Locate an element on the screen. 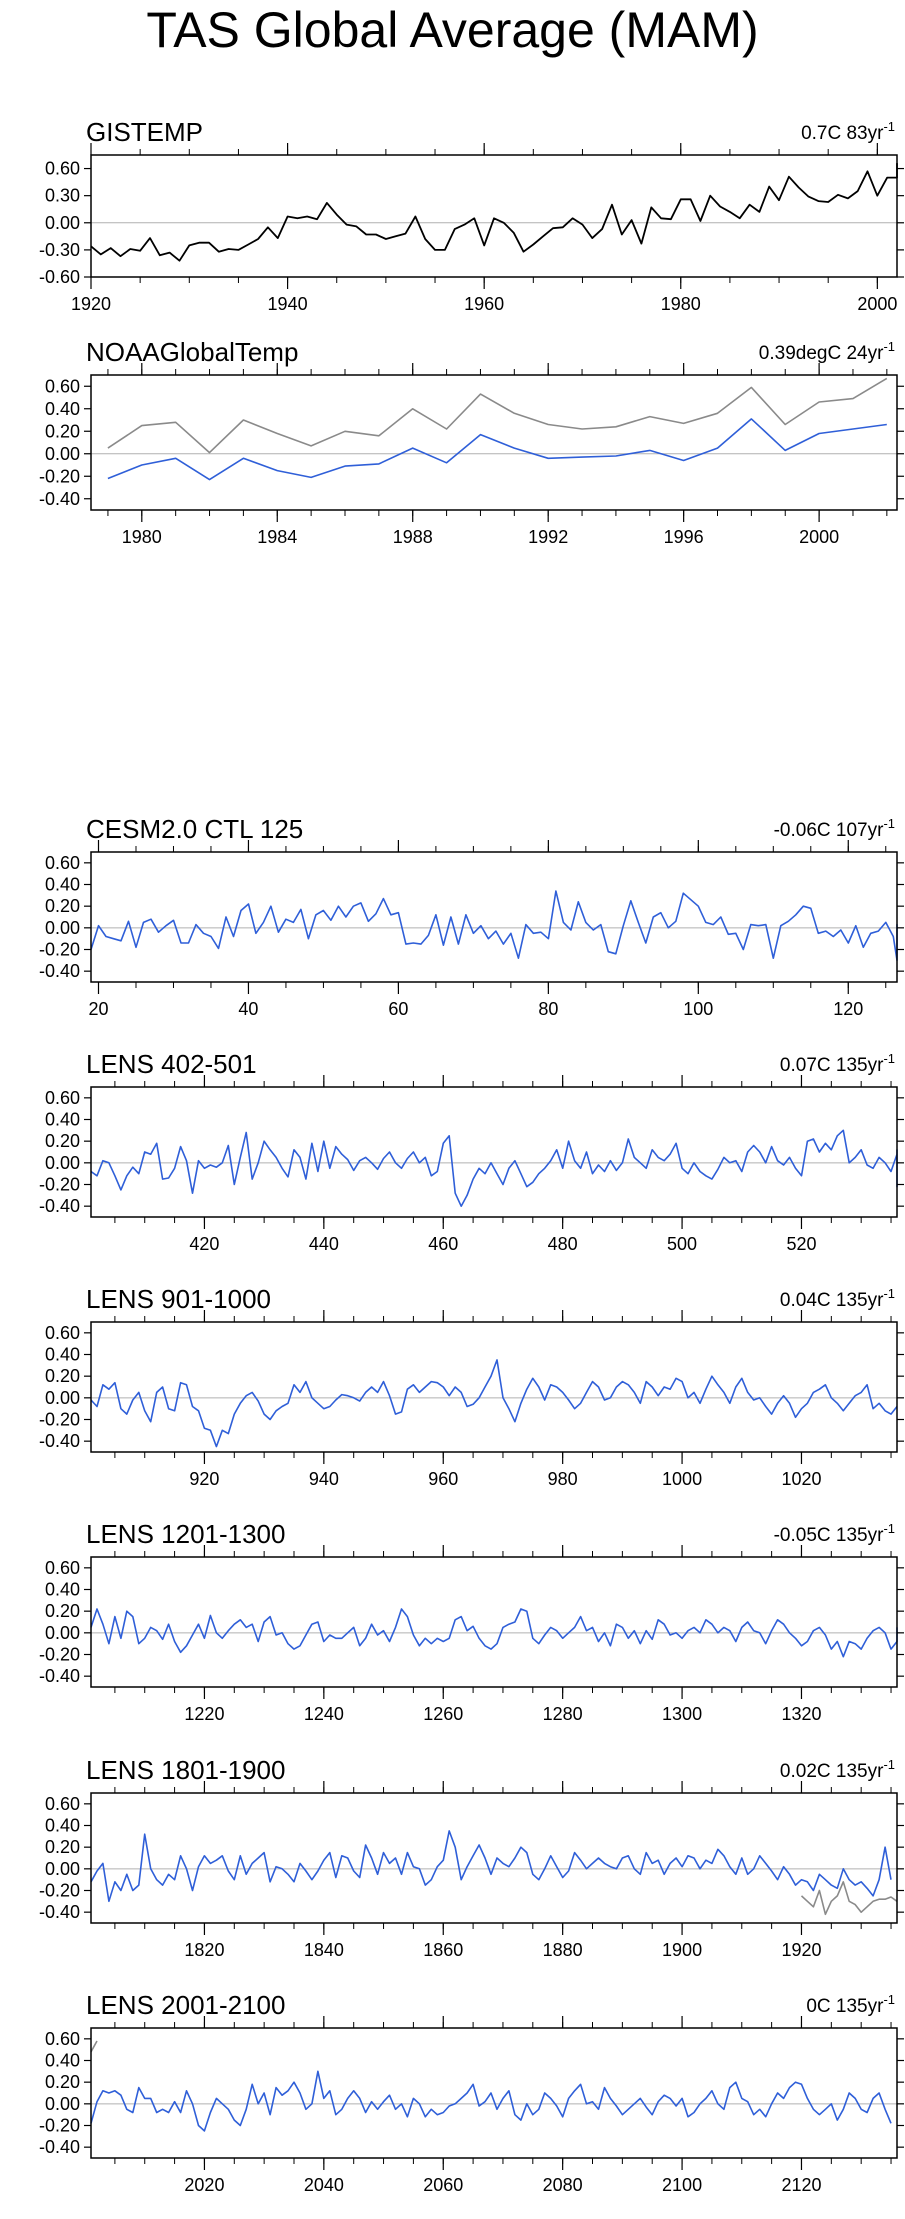 This screenshot has width=905, height=2219. x-tick-label: 20 is located at coordinates (98, 1009).